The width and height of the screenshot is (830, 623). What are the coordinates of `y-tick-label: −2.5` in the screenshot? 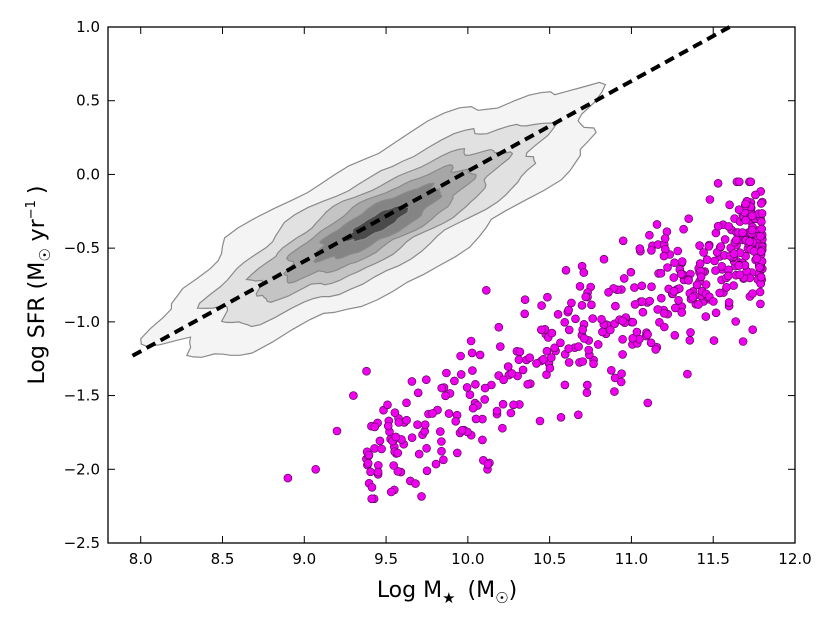 It's located at (82, 543).